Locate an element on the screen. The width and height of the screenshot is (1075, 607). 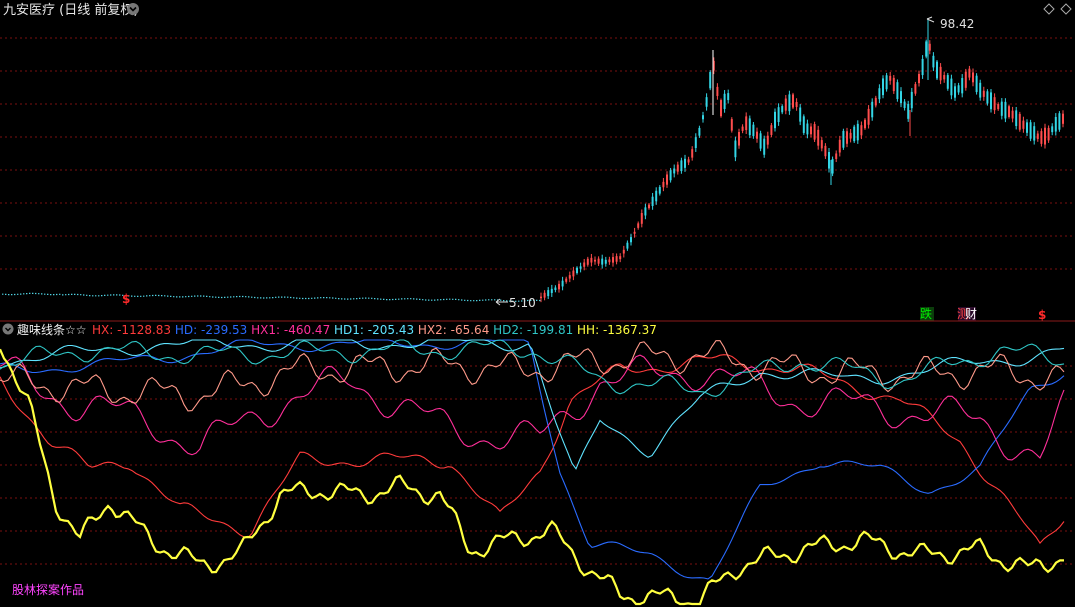
marker-wealth: 财 is located at coordinates (971, 314).